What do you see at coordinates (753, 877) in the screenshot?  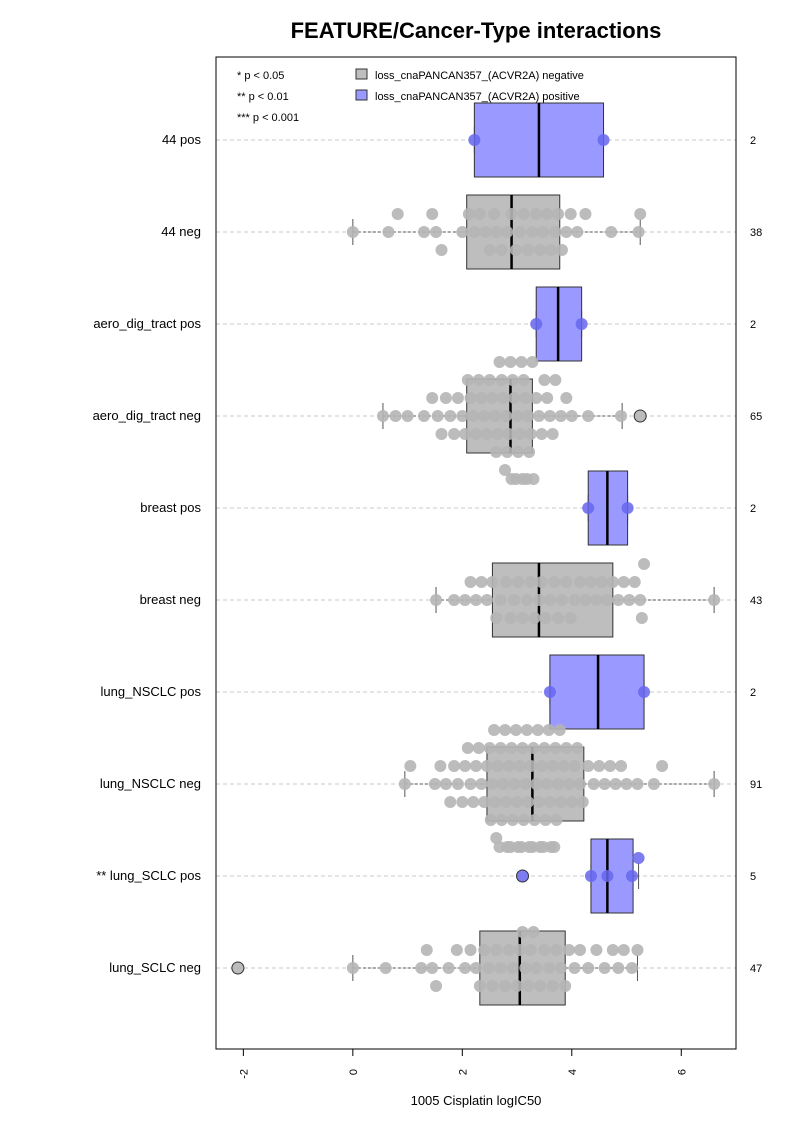 I see `group-n-label: 5` at bounding box center [753, 877].